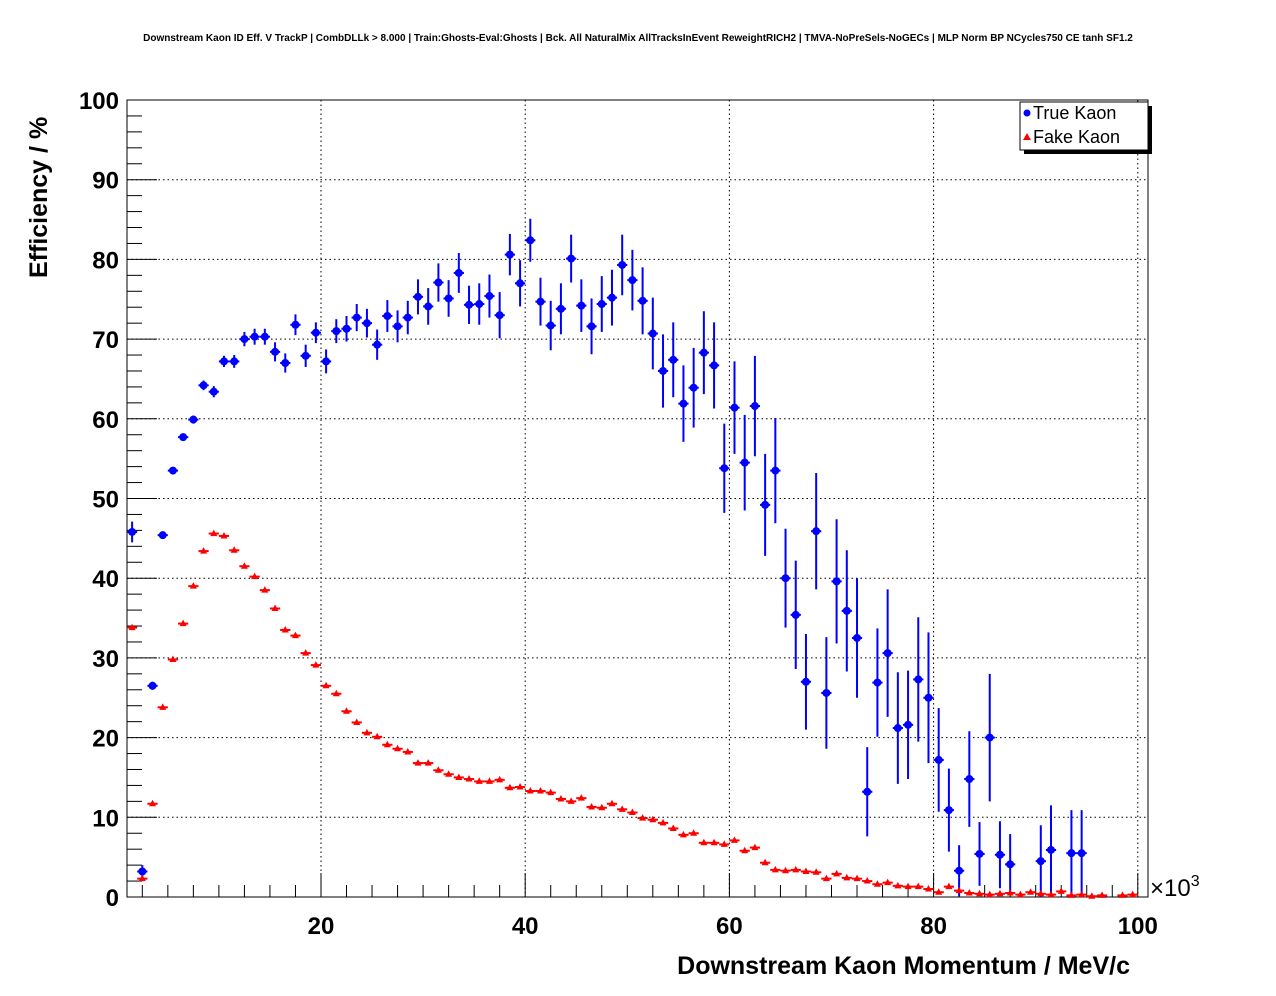  Describe the element at coordinates (105, 500) in the screenshot. I see `y-tick-label: 50` at that location.